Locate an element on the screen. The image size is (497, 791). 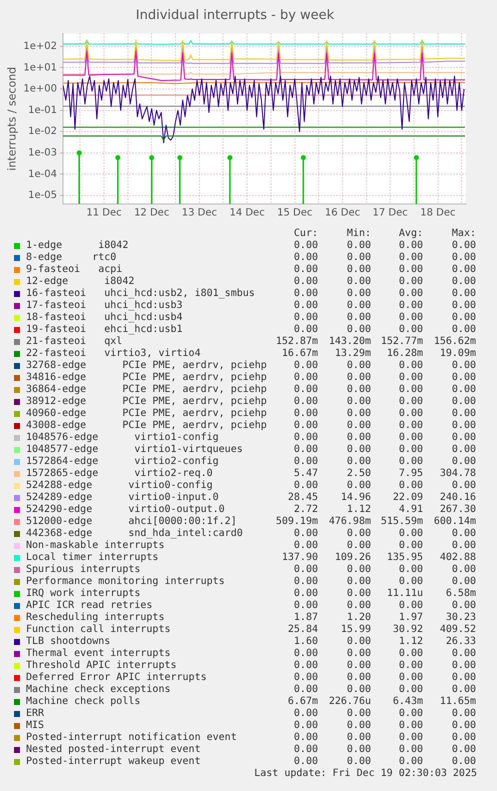
legend-label: Non-maskable interrupts is located at coordinates (95, 546).